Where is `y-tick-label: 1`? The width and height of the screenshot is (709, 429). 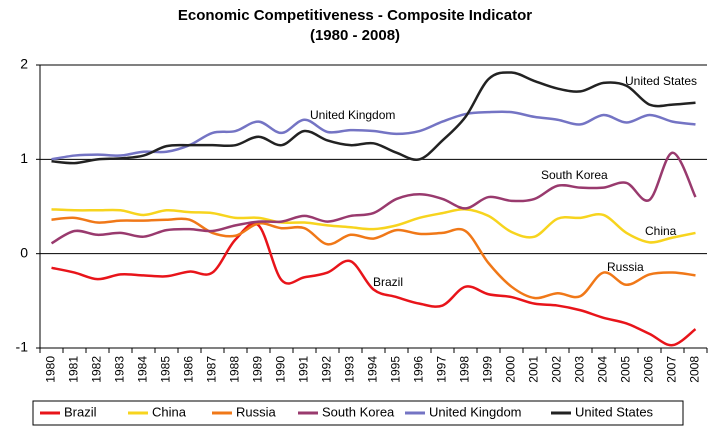 y-tick-label: 1 is located at coordinates (24, 158).